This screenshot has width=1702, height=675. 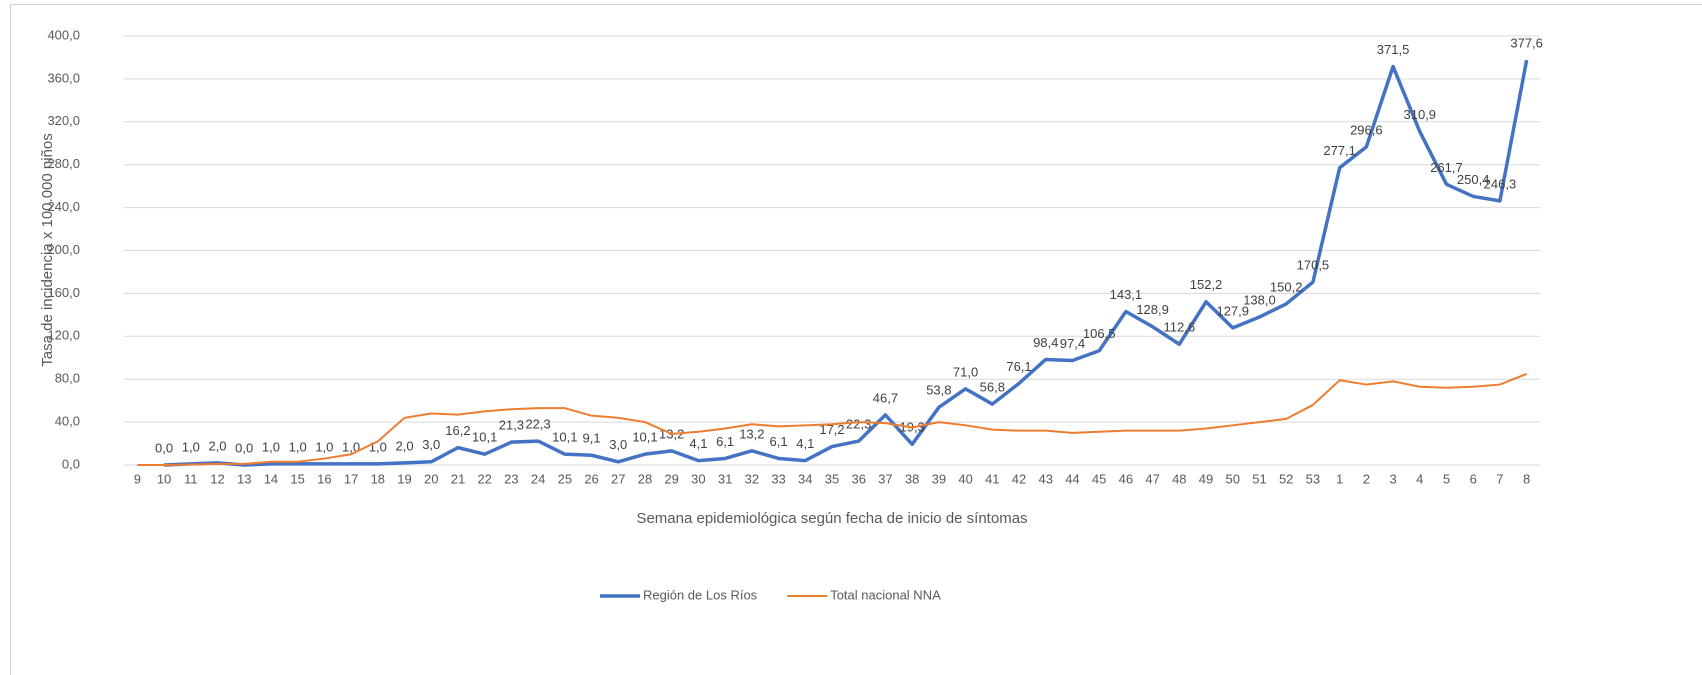 What do you see at coordinates (164, 478) in the screenshot?
I see `x-tick-label: 10` at bounding box center [164, 478].